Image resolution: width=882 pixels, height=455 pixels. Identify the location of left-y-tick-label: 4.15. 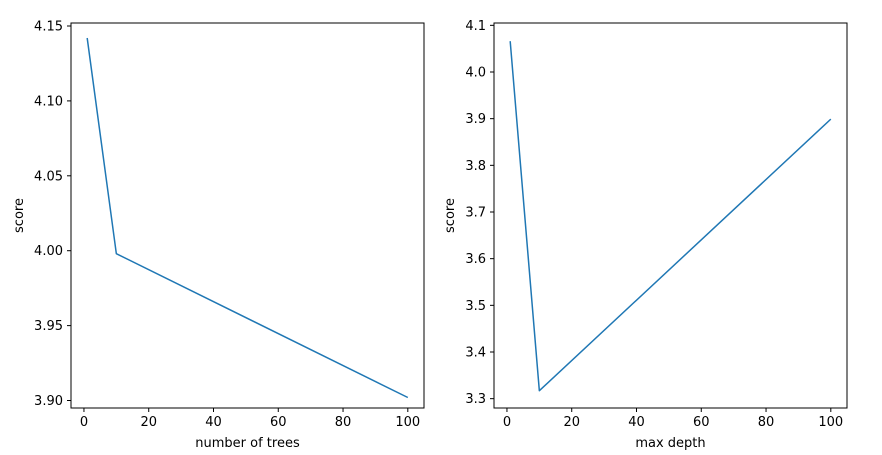
(48, 26).